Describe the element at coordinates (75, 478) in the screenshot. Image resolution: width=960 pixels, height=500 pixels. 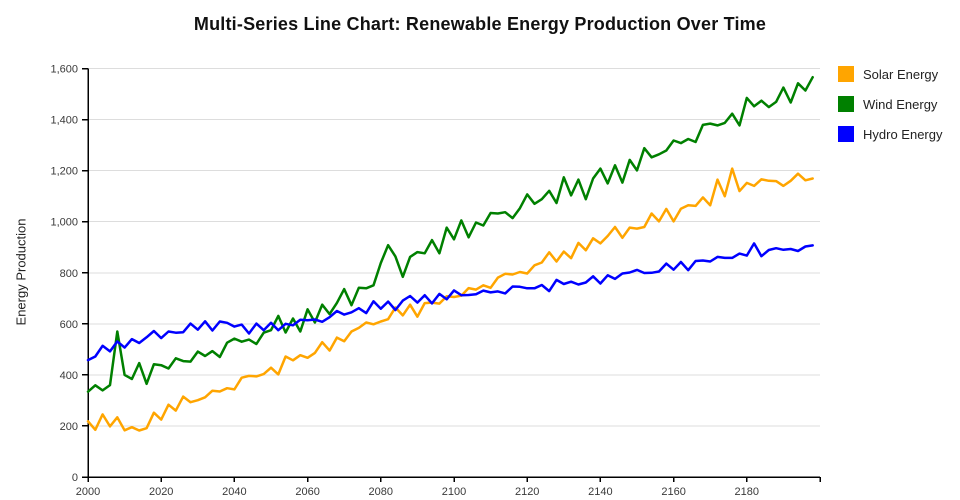
I see `y-tick-label: 0` at that location.